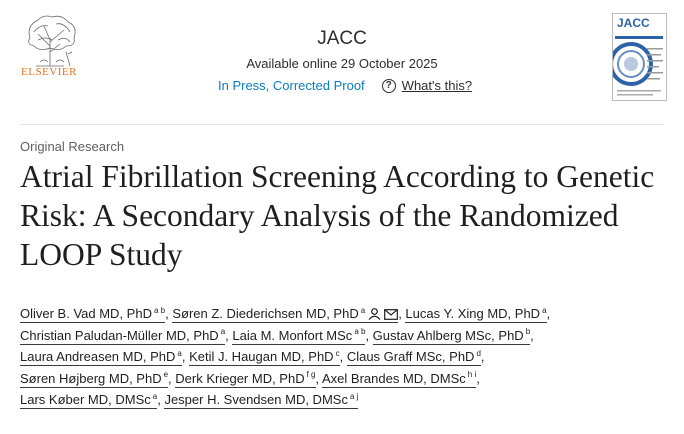  I want to click on author-affiliation: a j, so click(354, 396).